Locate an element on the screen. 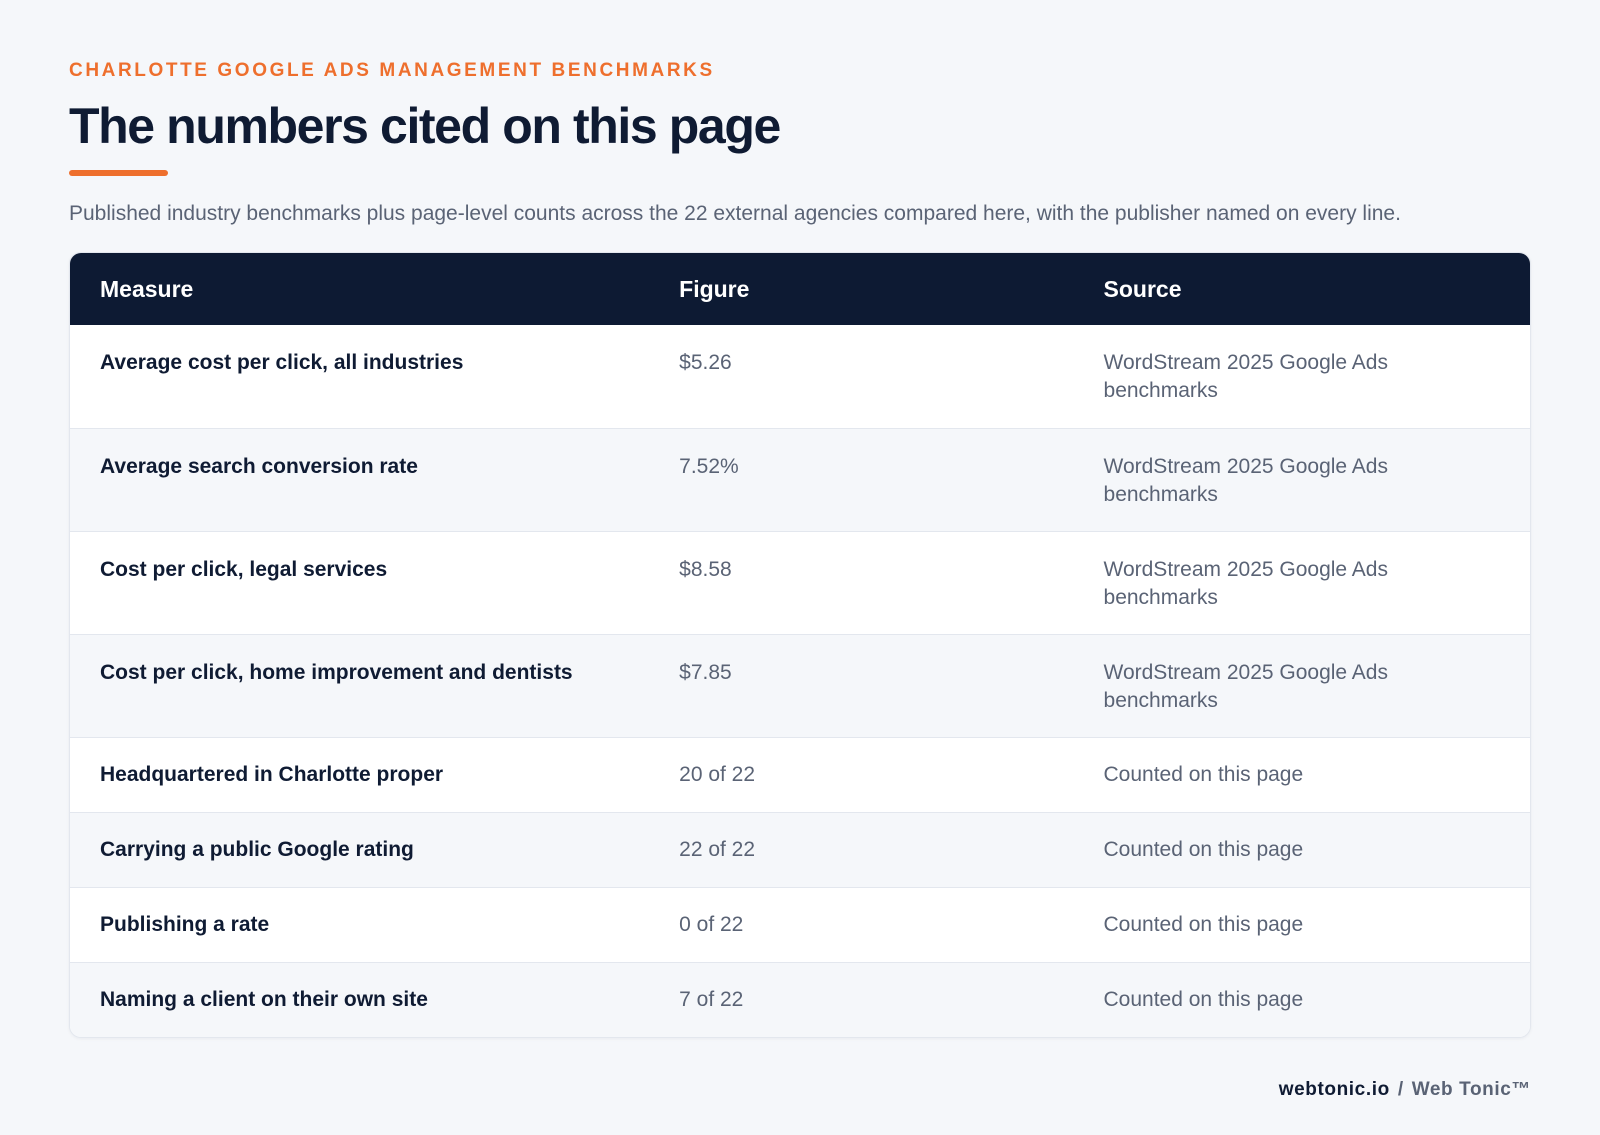  figure-cell: $7.85 is located at coordinates (705, 672).